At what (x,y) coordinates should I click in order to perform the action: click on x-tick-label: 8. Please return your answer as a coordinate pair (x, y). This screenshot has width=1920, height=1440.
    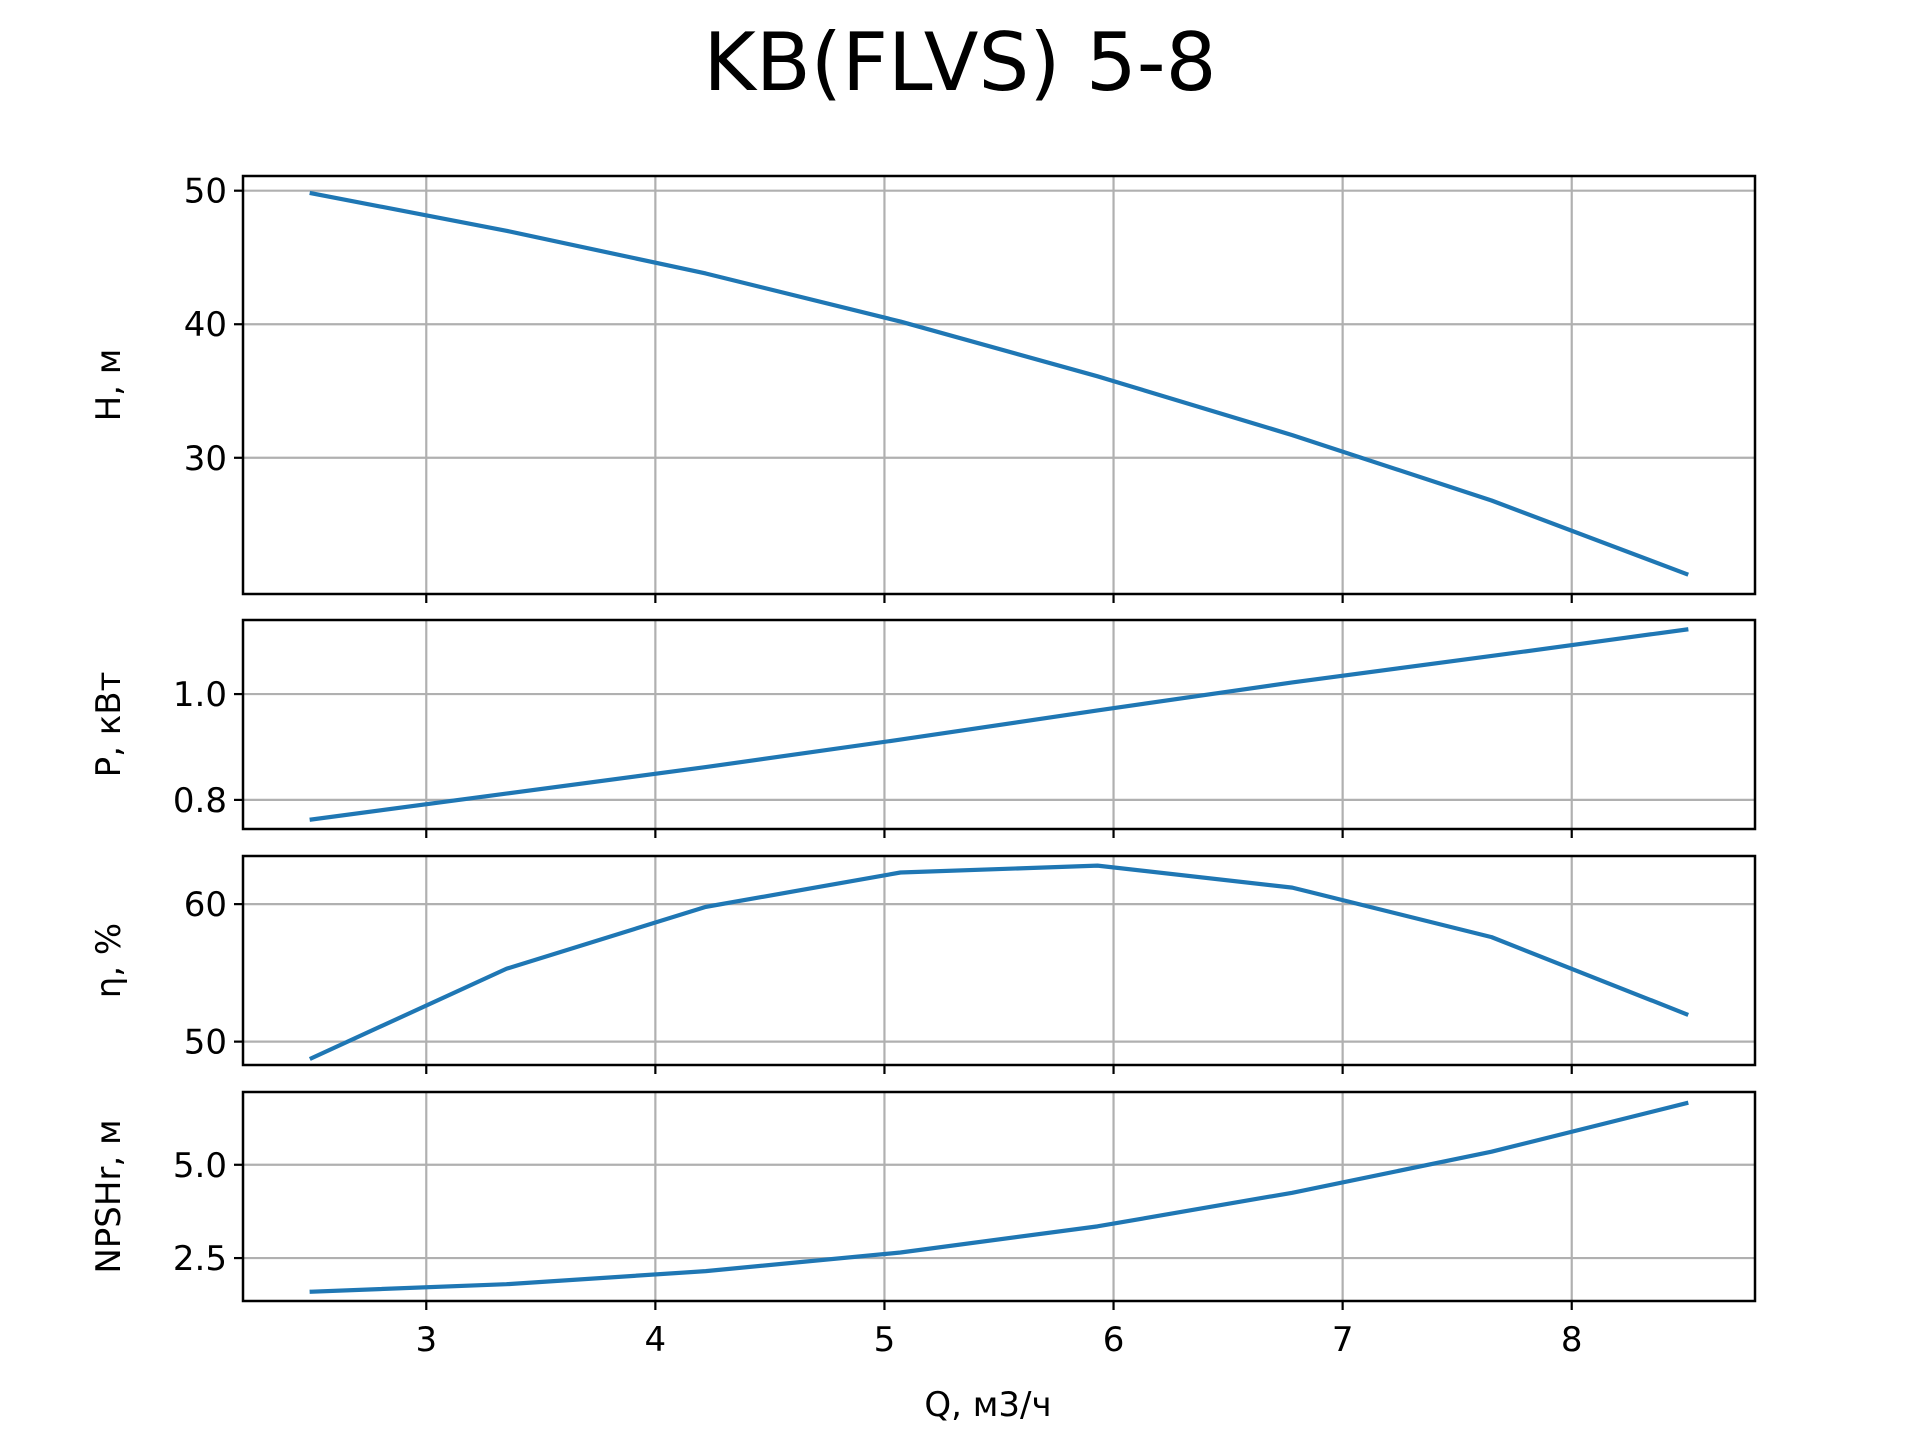
    Looking at the image, I should click on (1572, 1340).